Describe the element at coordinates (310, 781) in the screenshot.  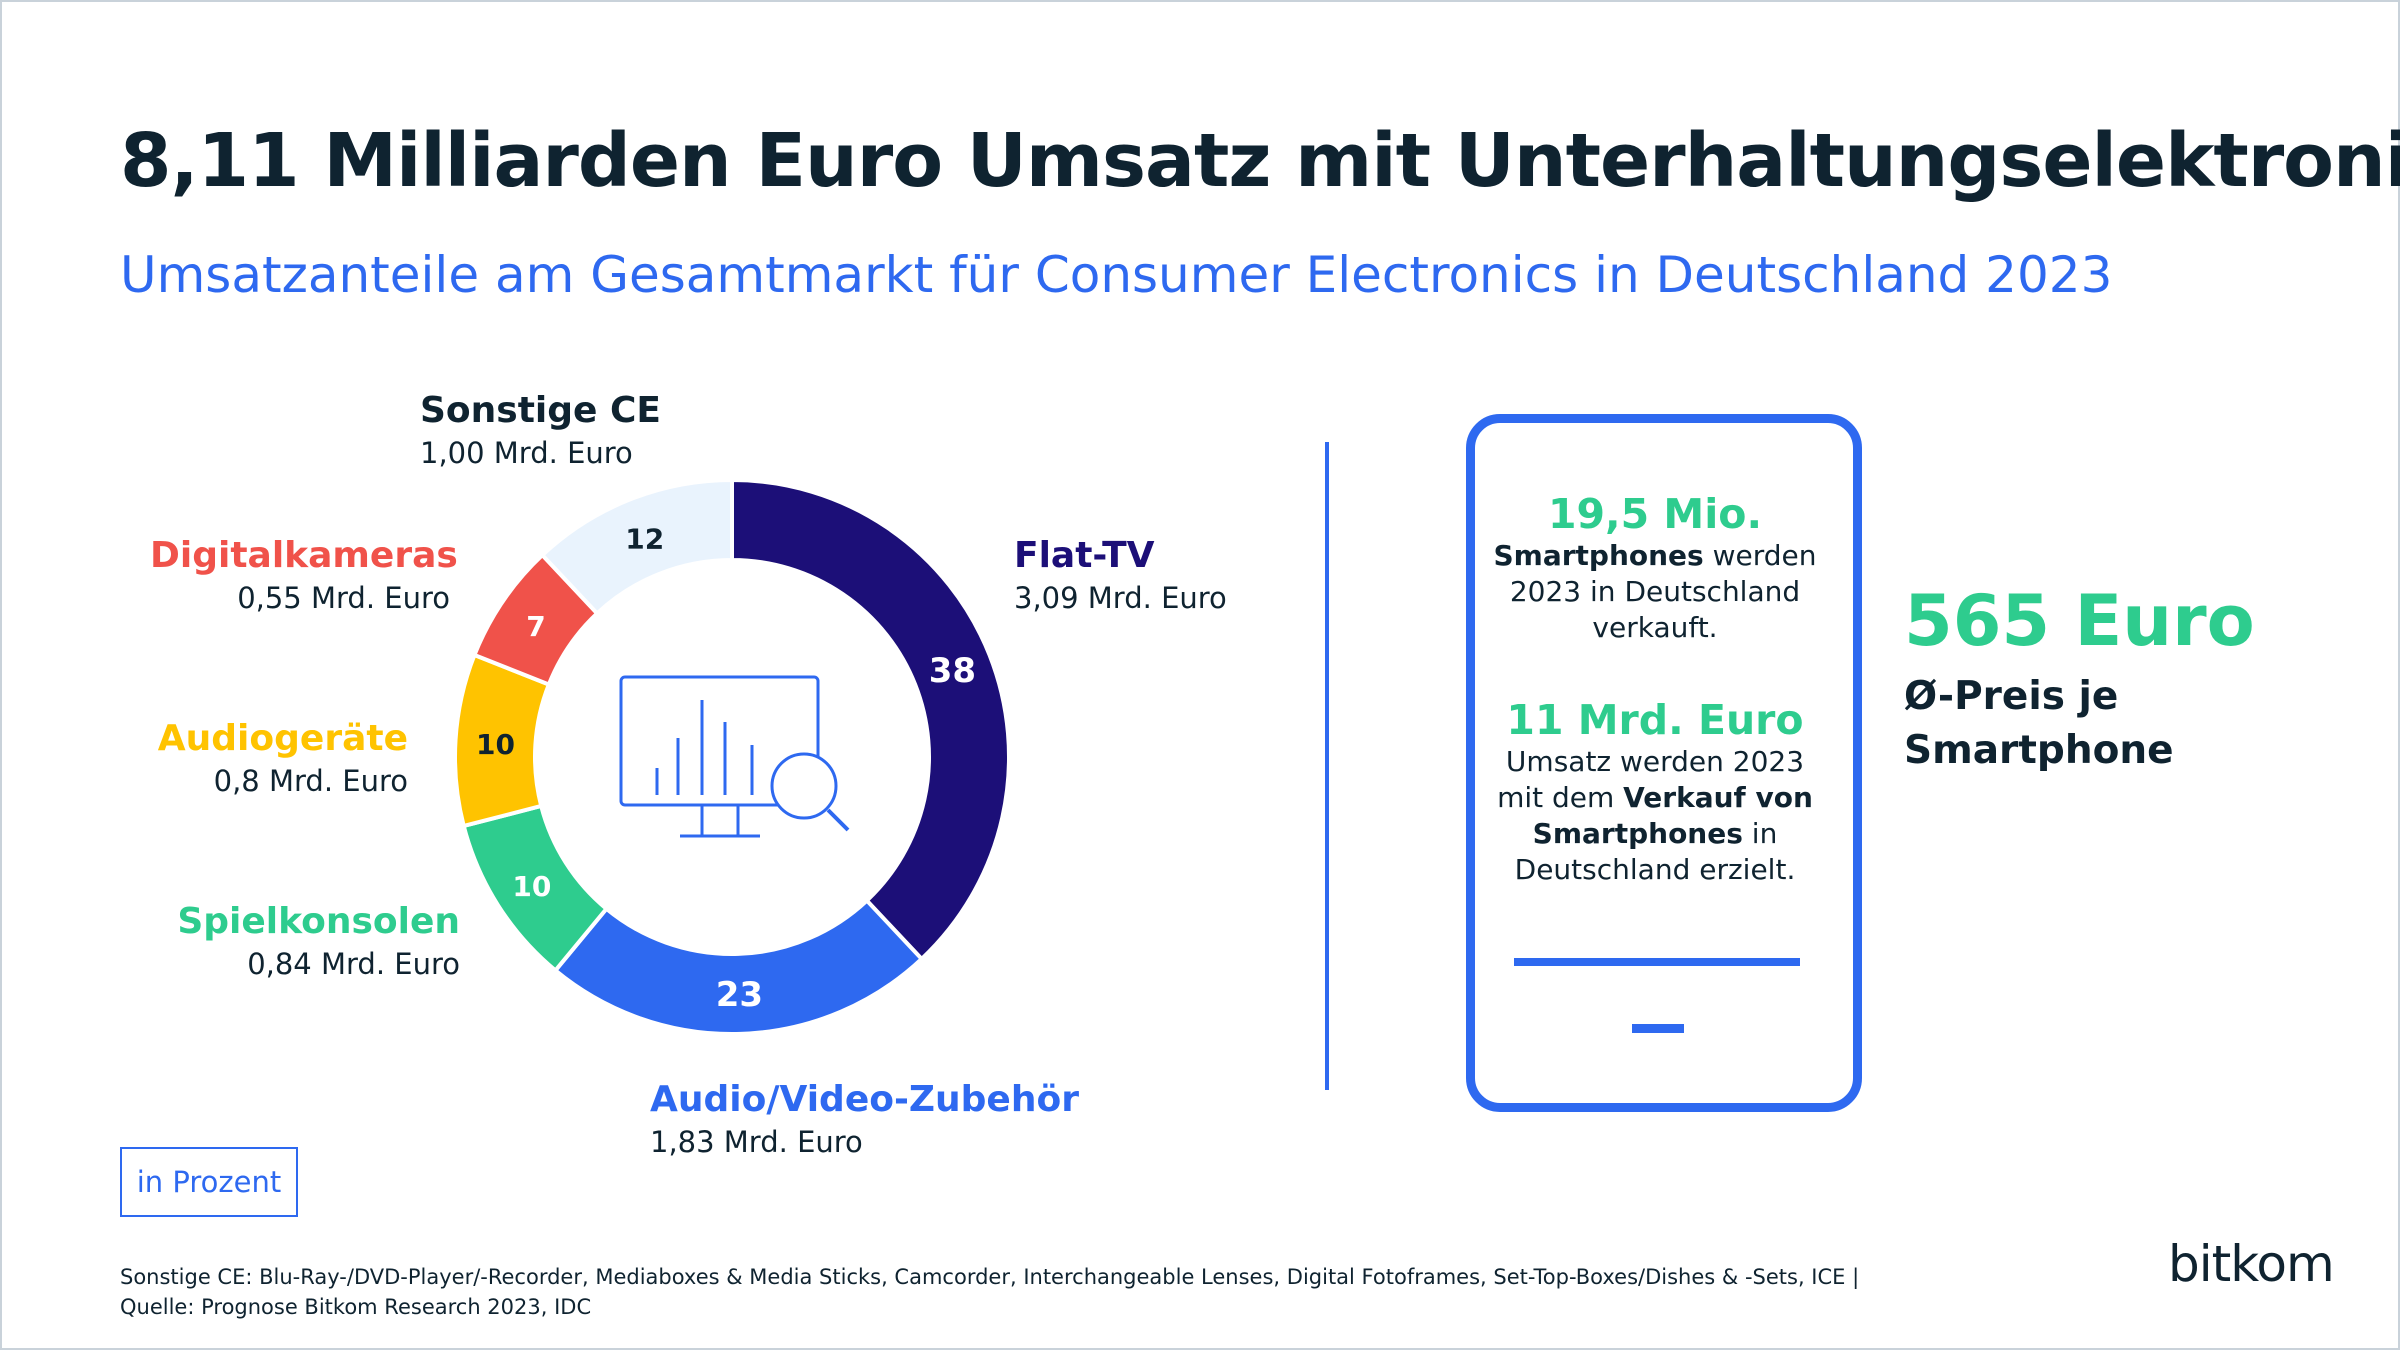
I see `label-audiogeraete-value: 0,8 Mrd. Euro` at that location.